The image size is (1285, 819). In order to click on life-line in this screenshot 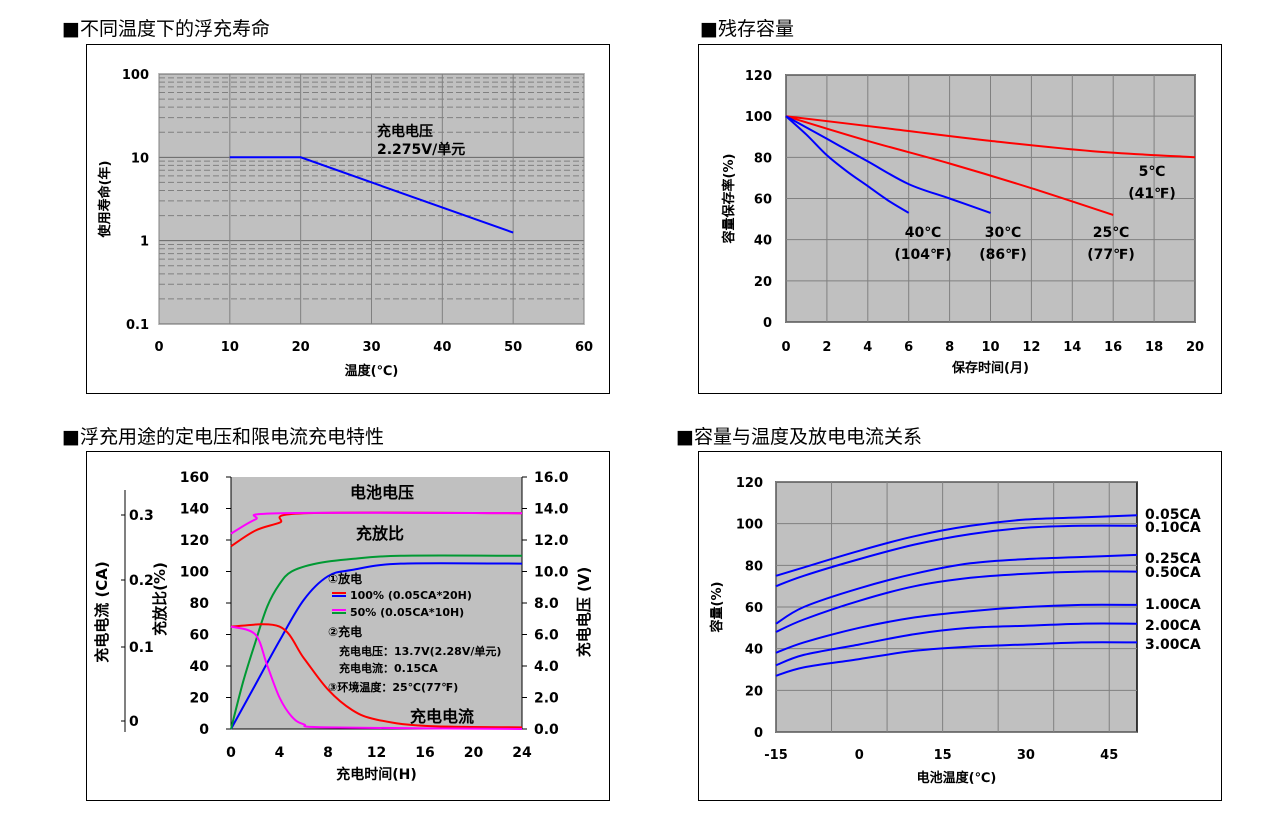, I will do `click(371, 195)`.